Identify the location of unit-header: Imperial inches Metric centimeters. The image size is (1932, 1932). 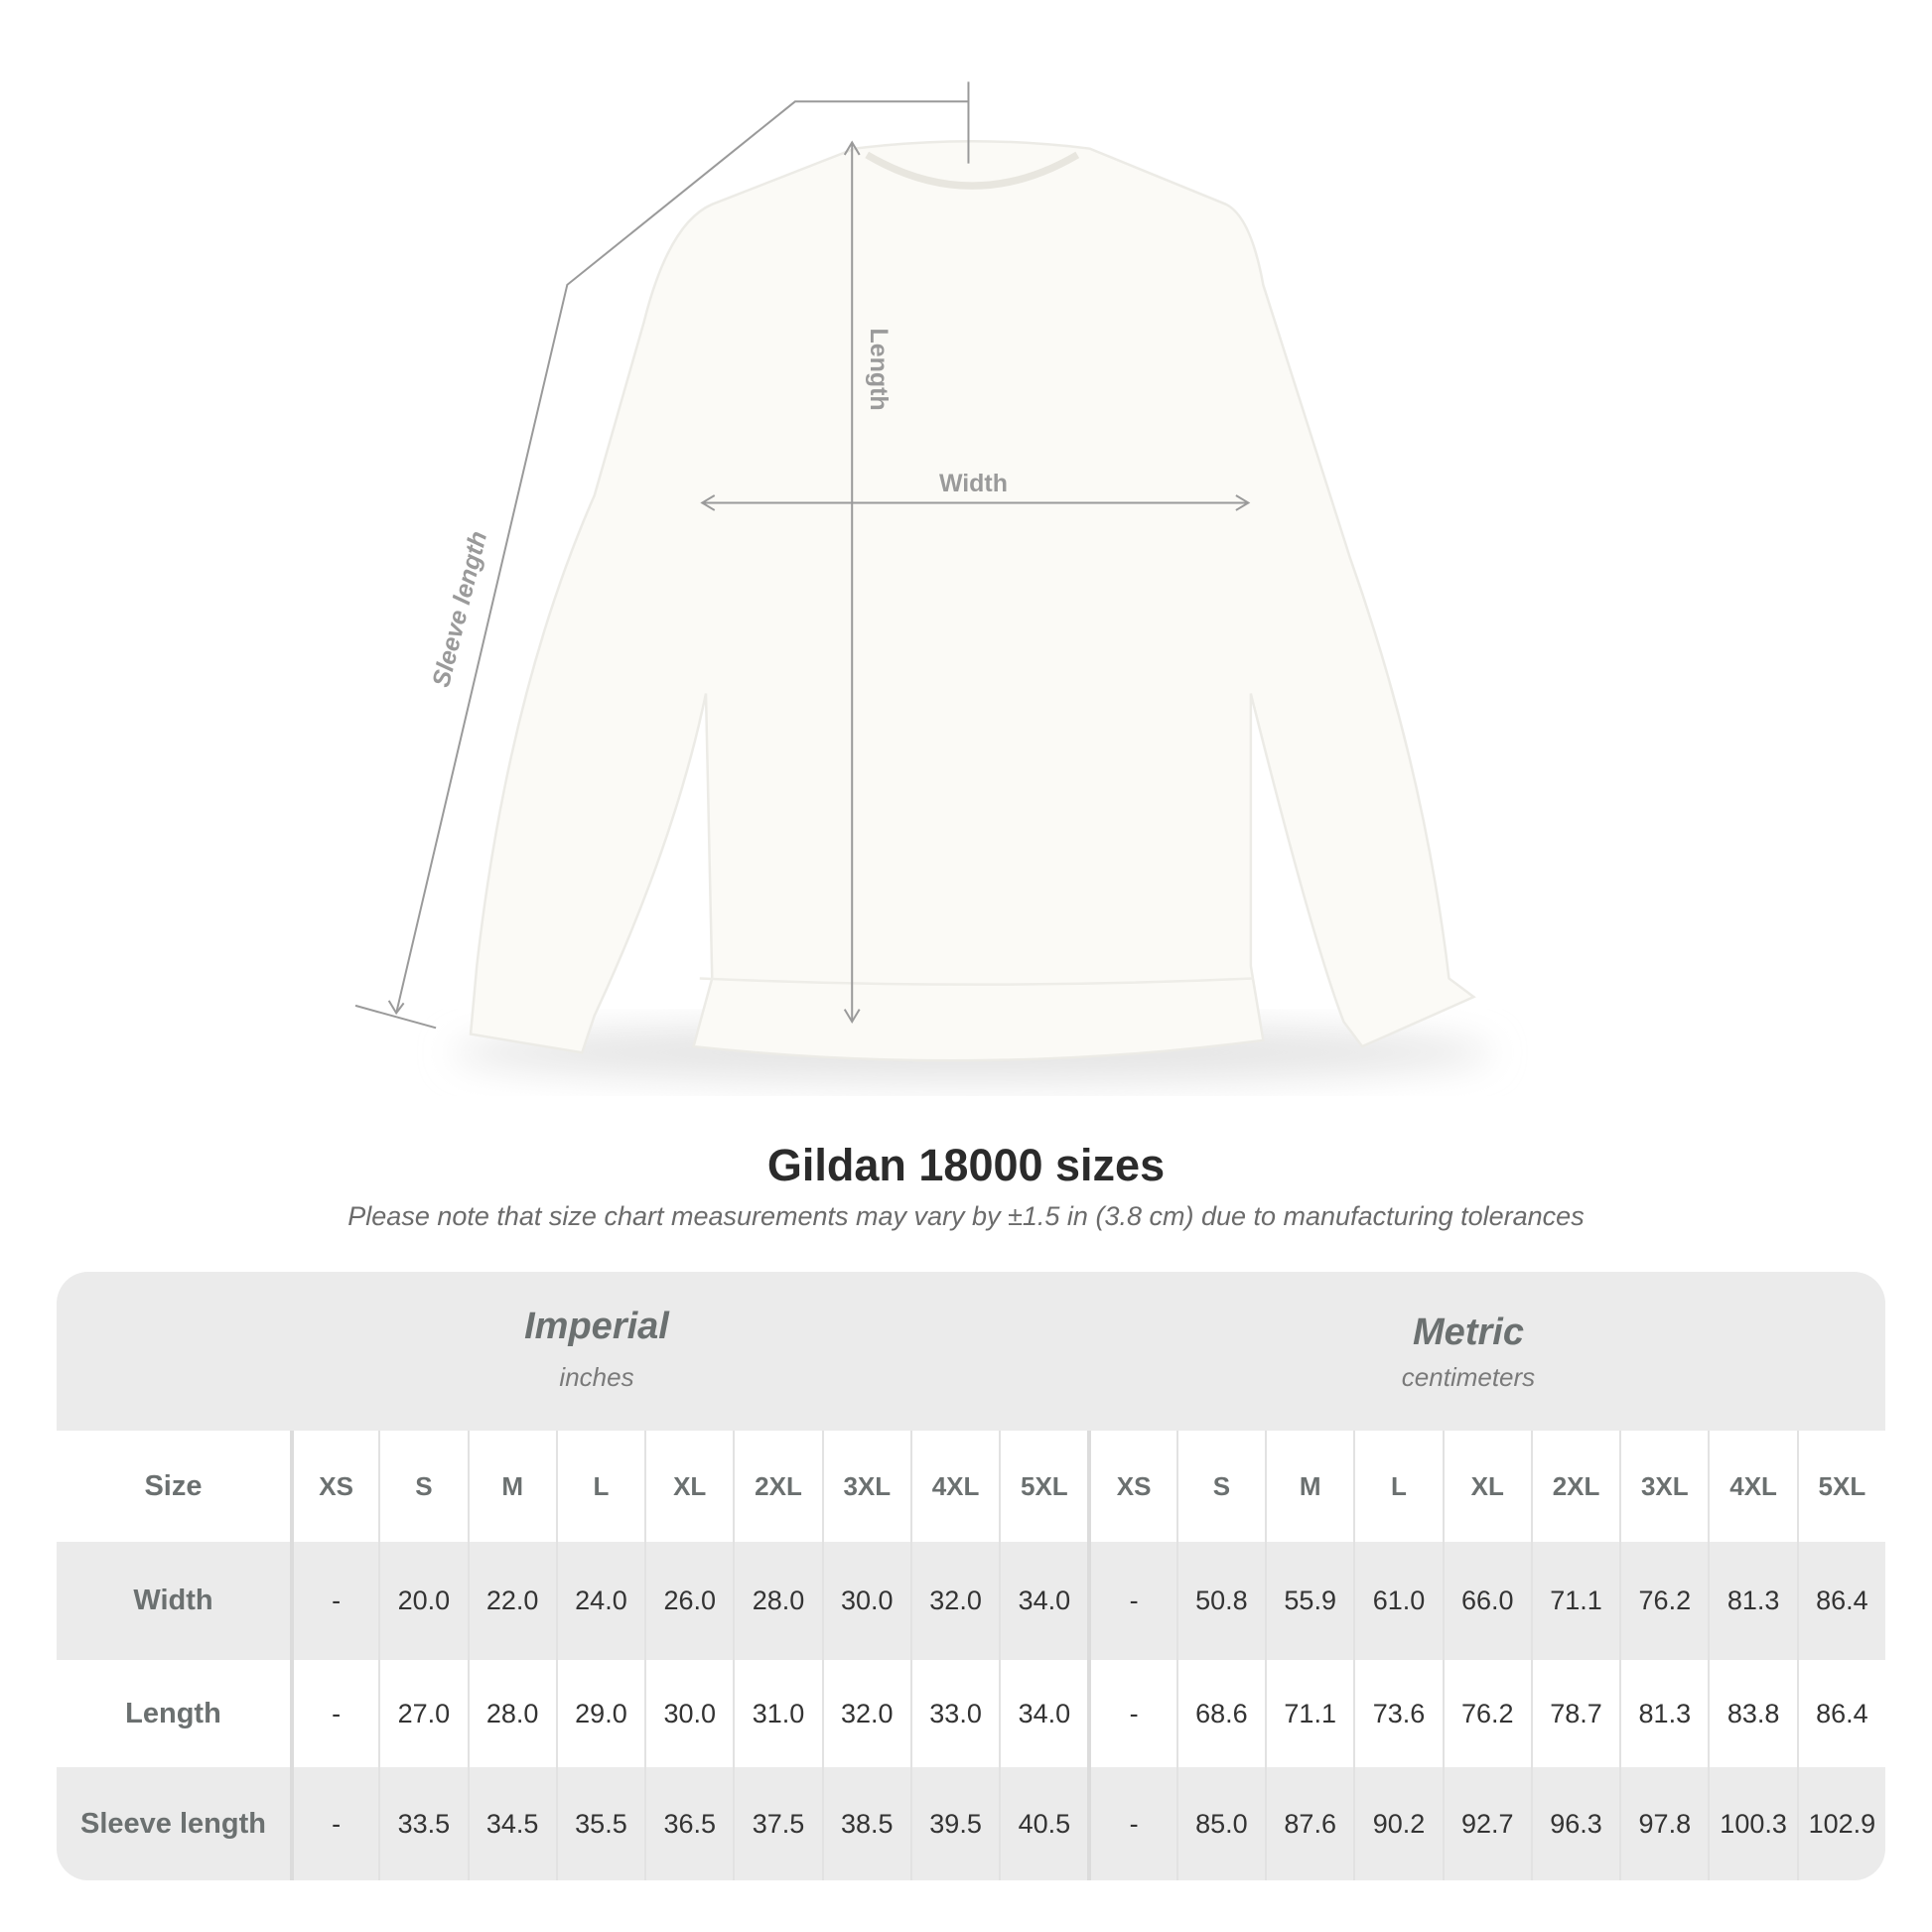
(971, 1351).